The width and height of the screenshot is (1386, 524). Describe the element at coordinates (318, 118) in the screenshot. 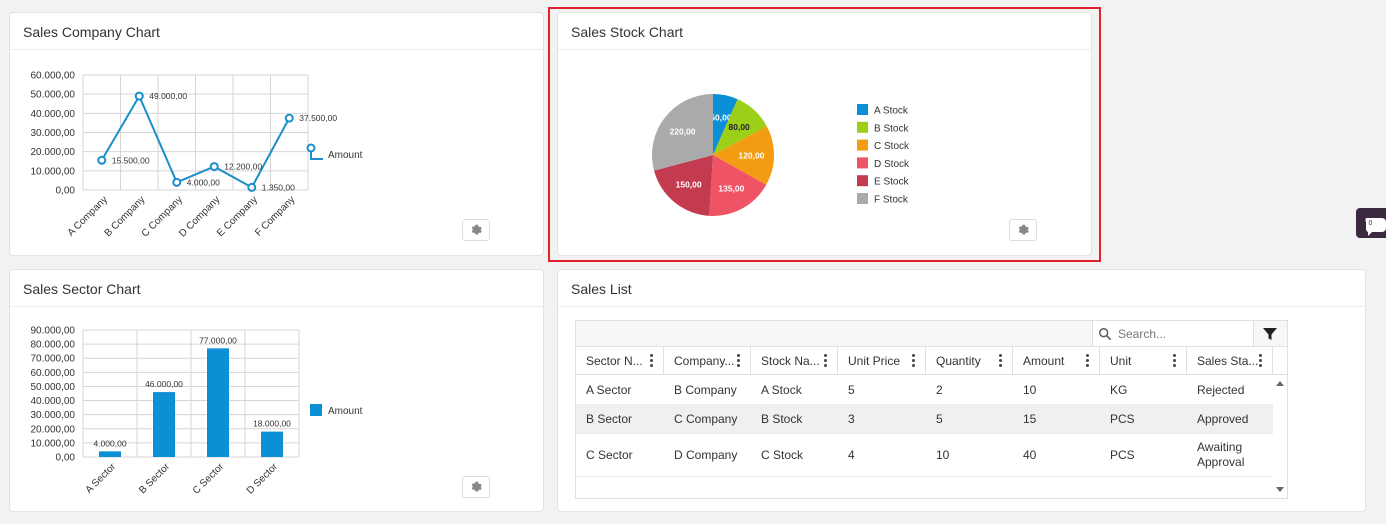

I see `data-label: 37.500,00` at that location.